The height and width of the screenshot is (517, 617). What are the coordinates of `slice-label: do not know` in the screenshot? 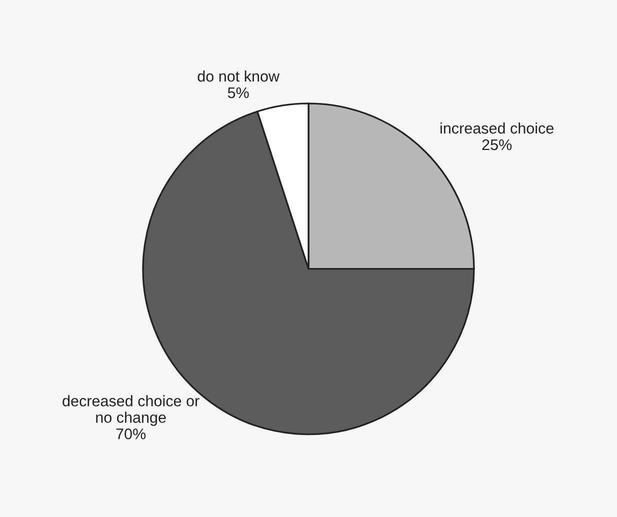 It's located at (239, 76).